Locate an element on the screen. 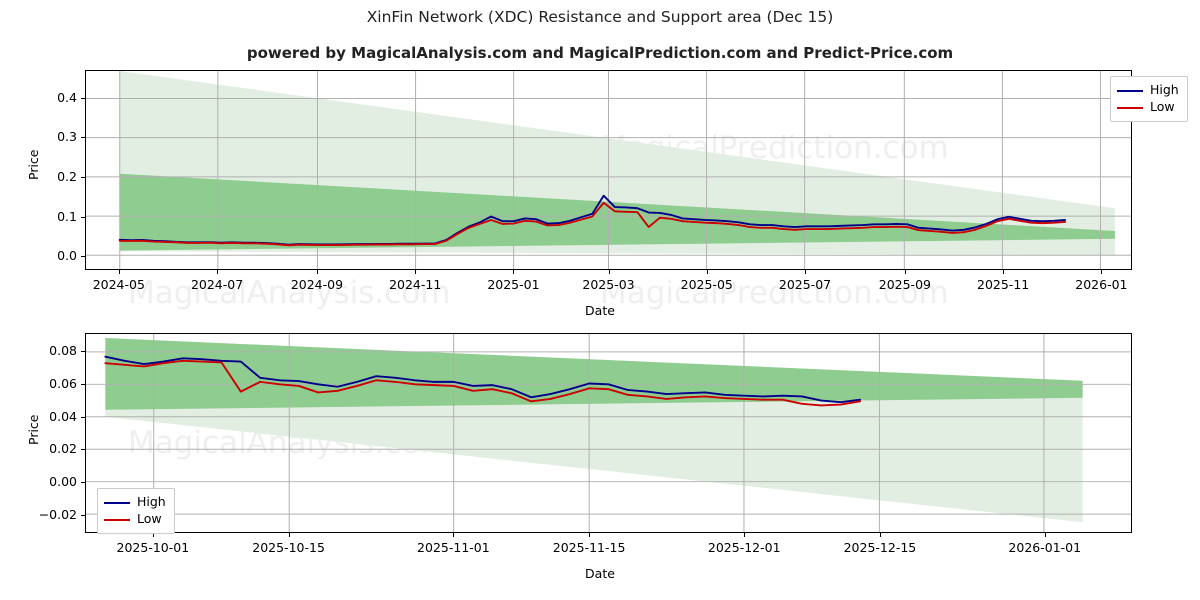 The height and width of the screenshot is (600, 1200). top-chart-x-axis-label: Date is located at coordinates (600, 310).